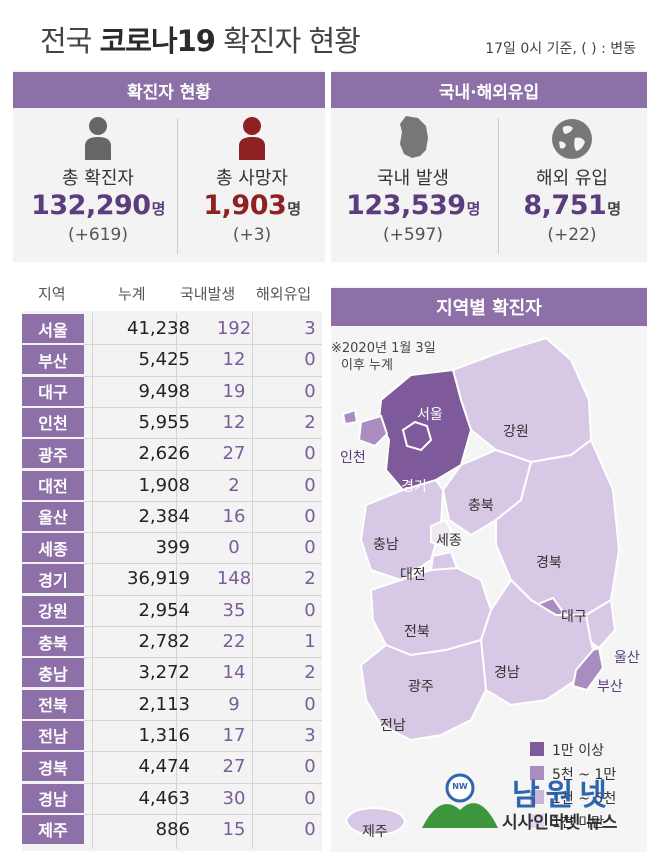 Image resolution: width=661 pixels, height=856 pixels. Describe the element at coordinates (53, 798) in the screenshot. I see `region-label: 경남` at that location.